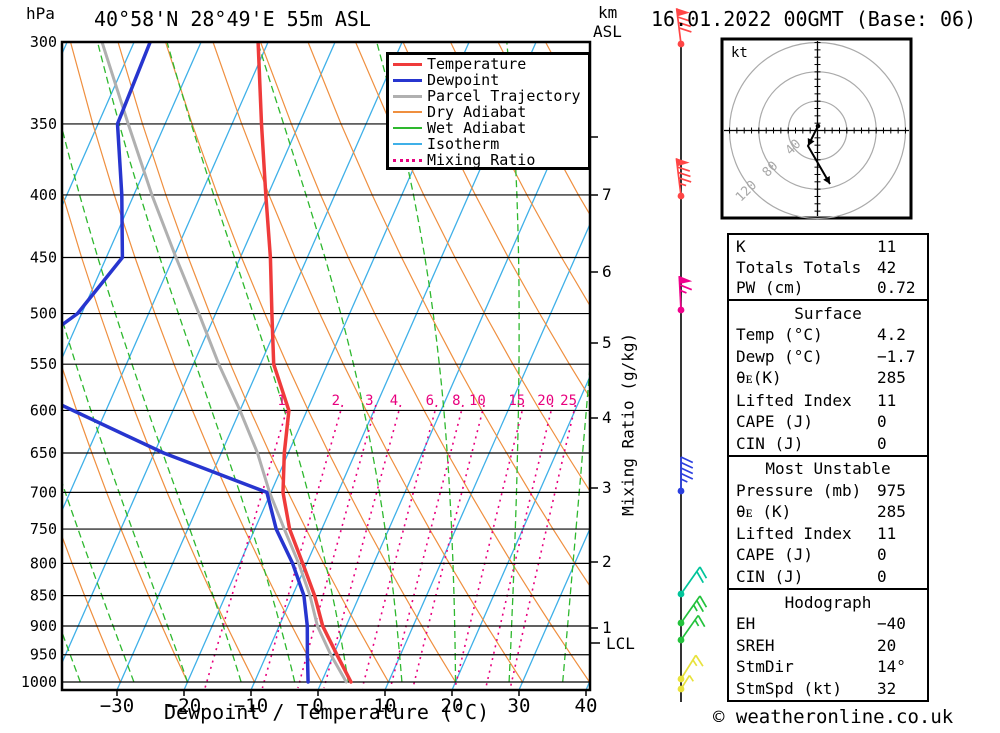  I want to click on legend-swatch-dewpoint, so click(407, 80).